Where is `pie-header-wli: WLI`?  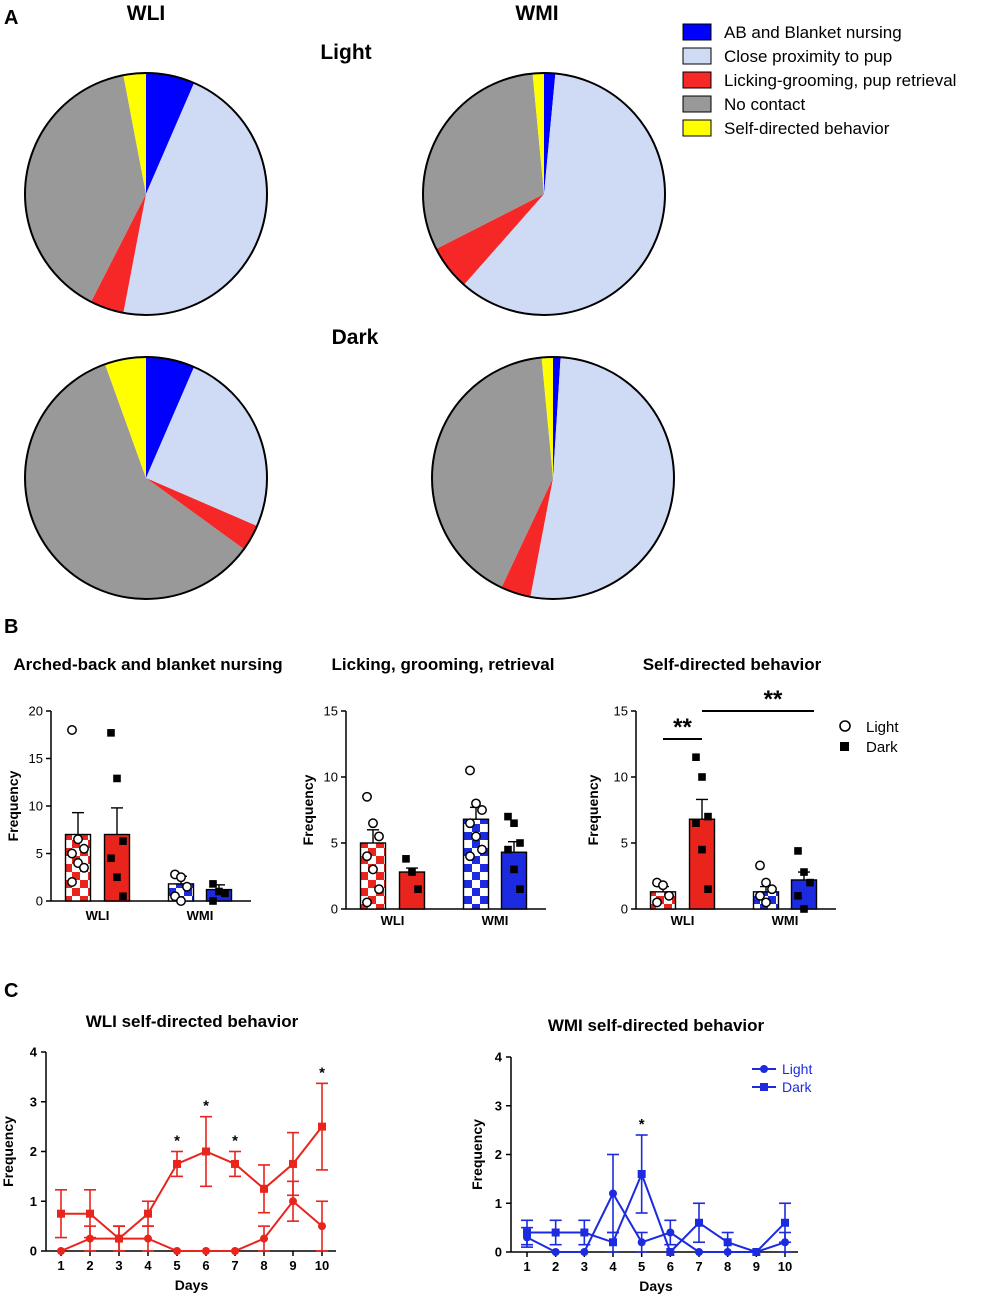
pie-header-wli: WLI is located at coordinates (146, 13).